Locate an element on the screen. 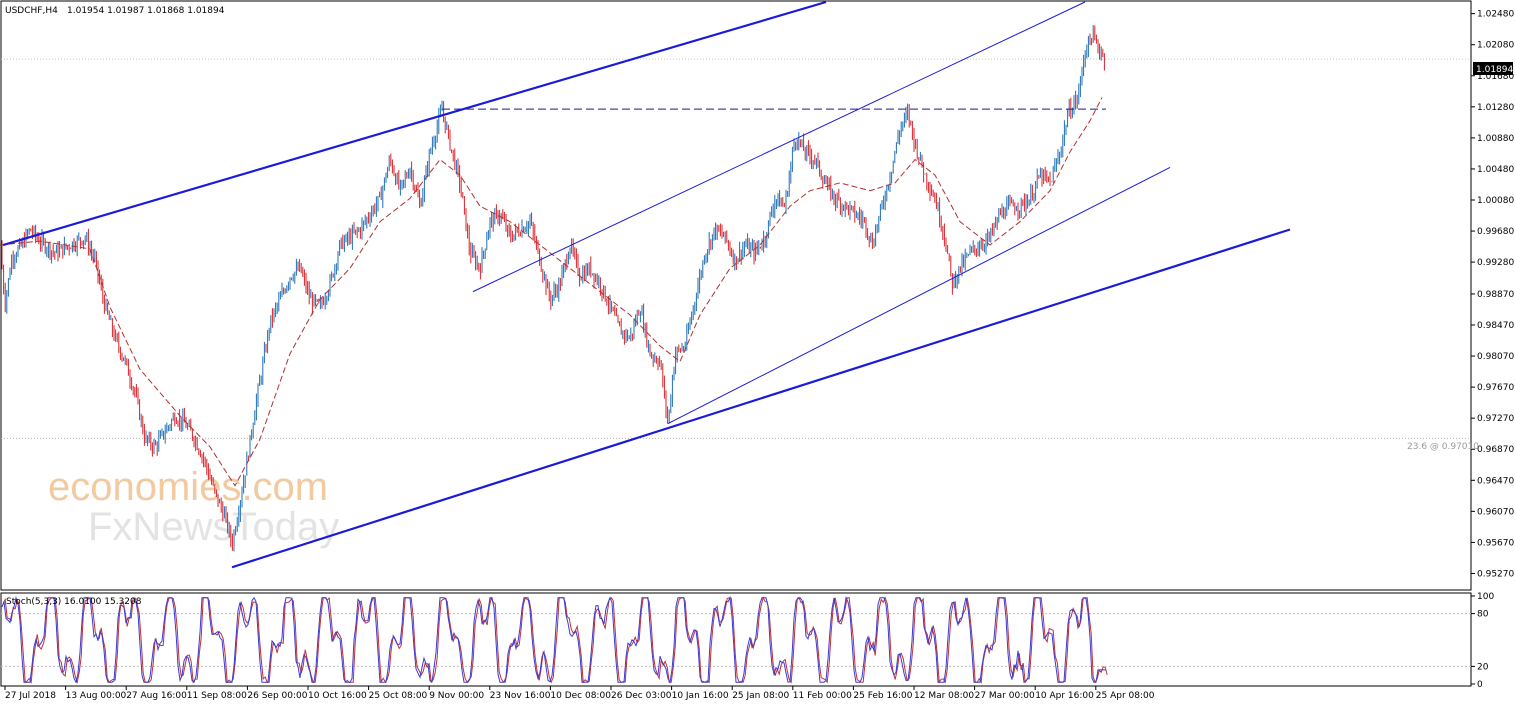  stoch-layer is located at coordinates (736, 640).